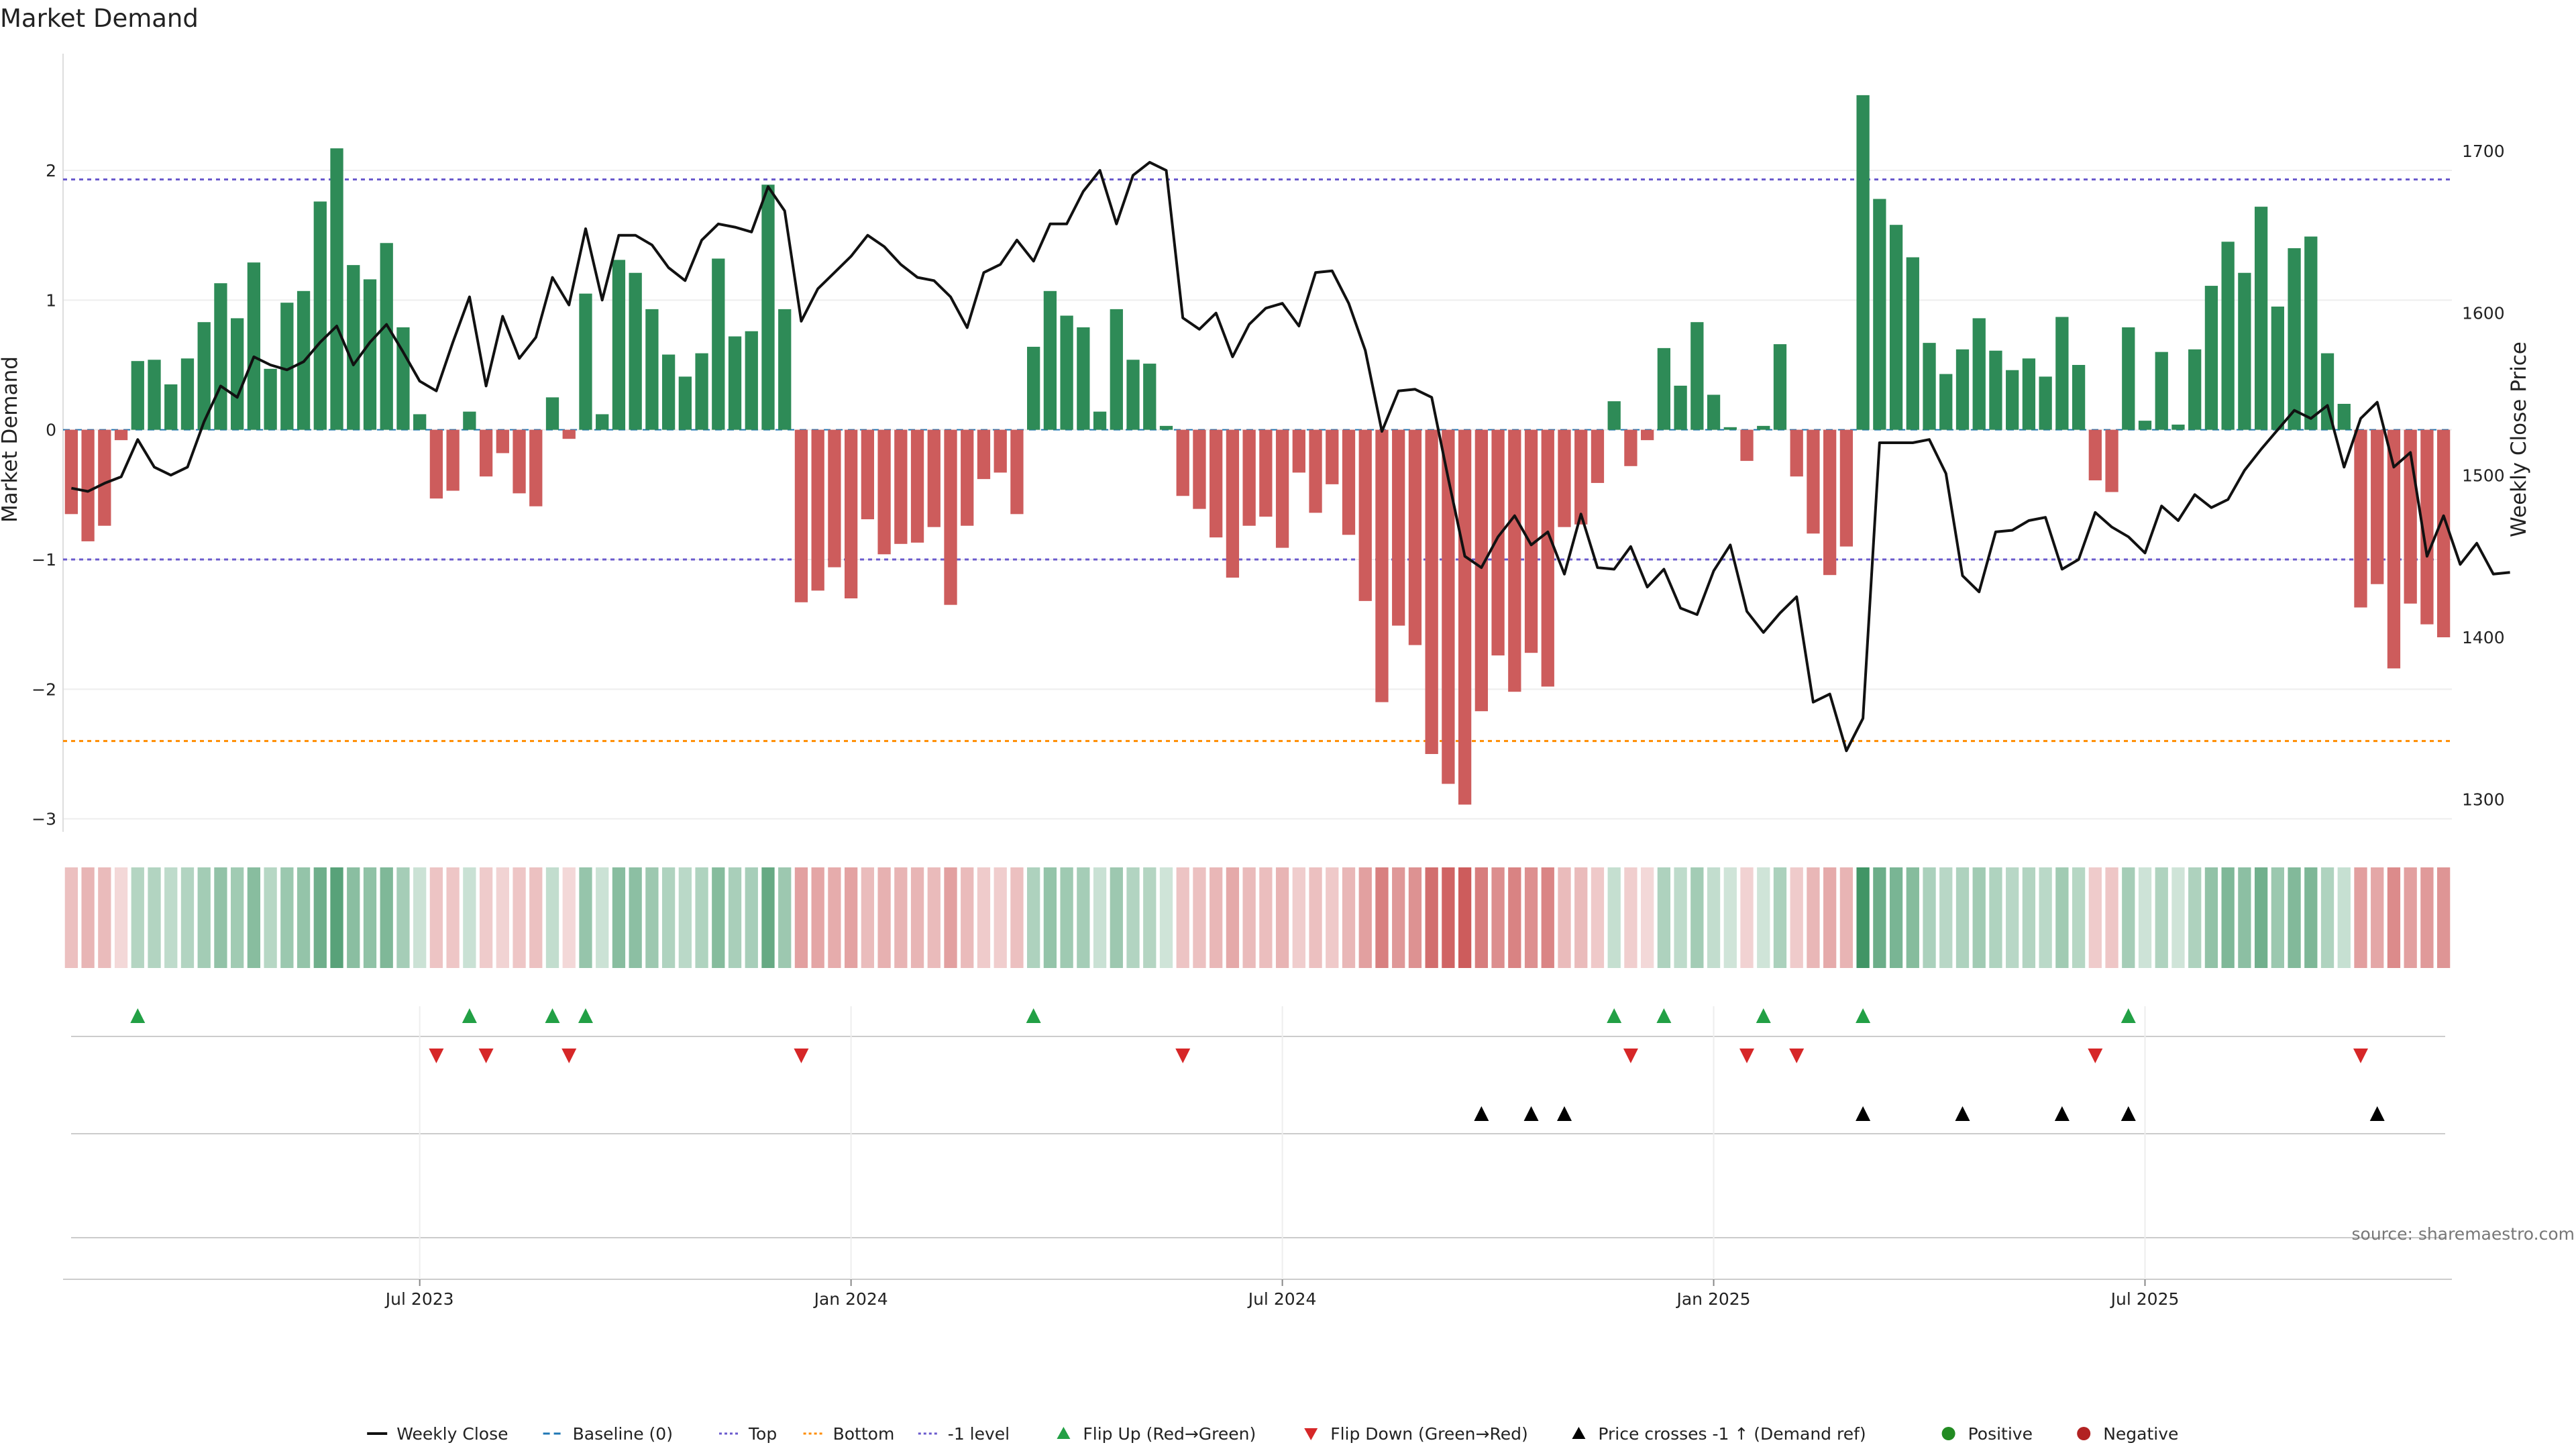 The image size is (2576, 1449). I want to click on legend-label-negative: Negative, so click(2140, 1434).